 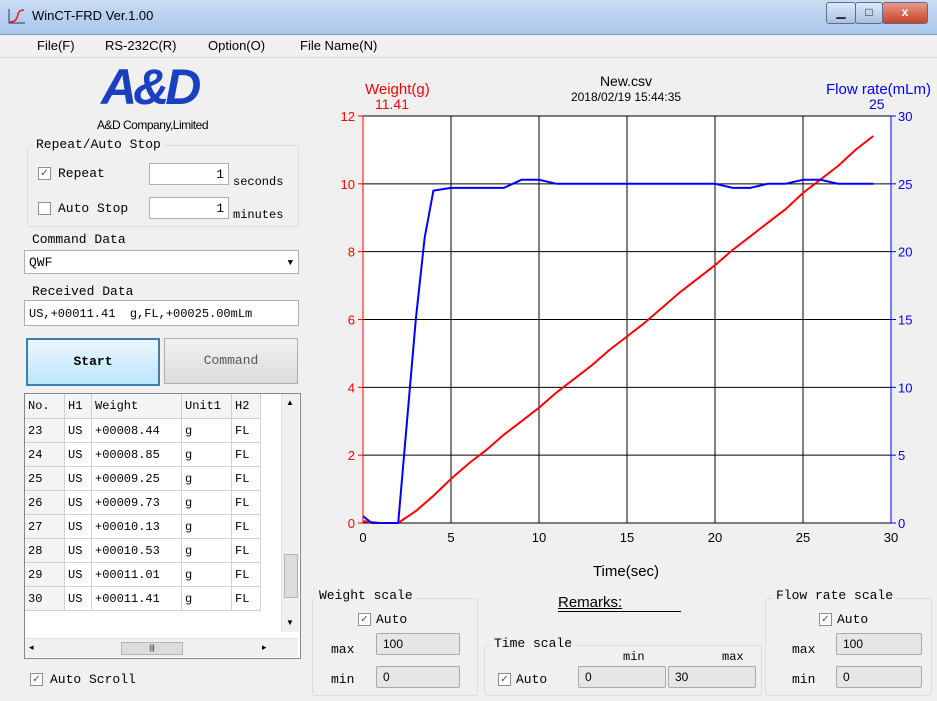 I want to click on chevron-down-icon: ▼, so click(x=290, y=263).